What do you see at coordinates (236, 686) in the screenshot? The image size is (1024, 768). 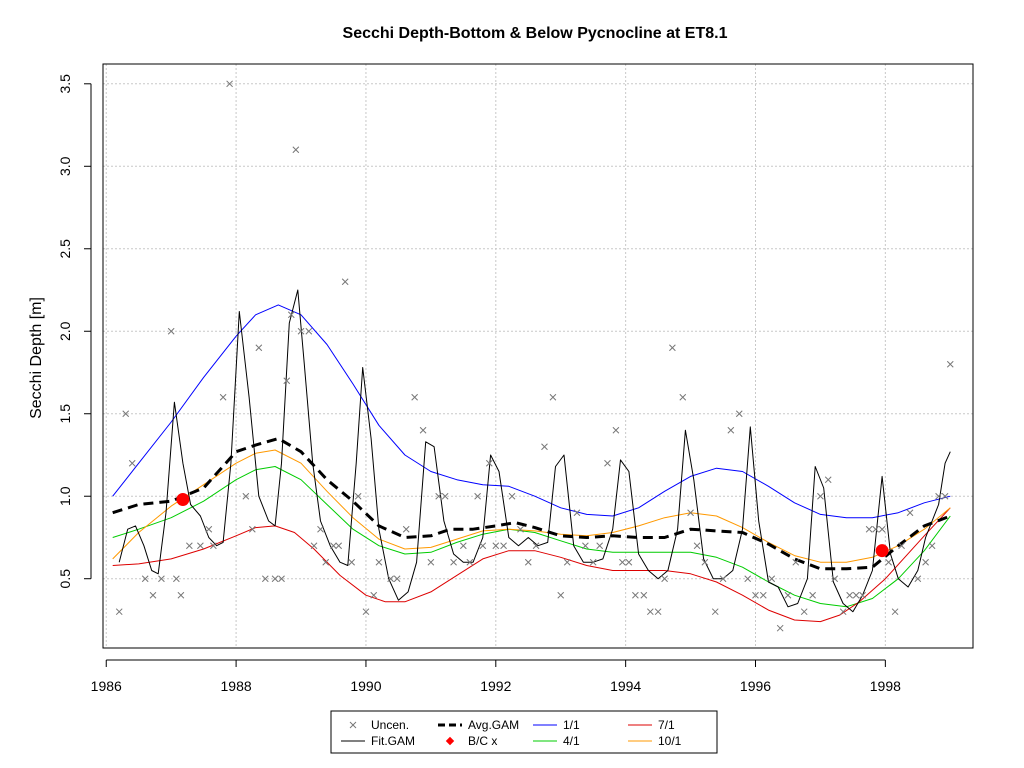 I see `x-tick-label: 1988` at bounding box center [236, 686].